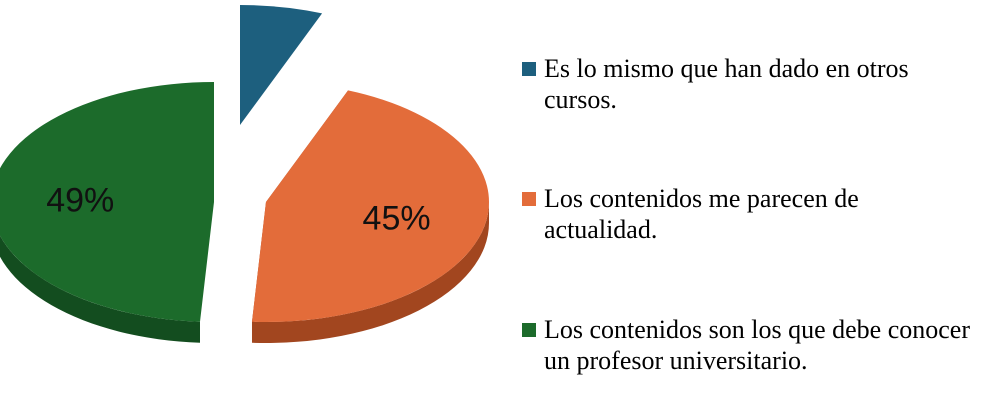 The image size is (986, 405). Describe the element at coordinates (397, 219) in the screenshot. I see `slice-data-label: 45%` at that location.